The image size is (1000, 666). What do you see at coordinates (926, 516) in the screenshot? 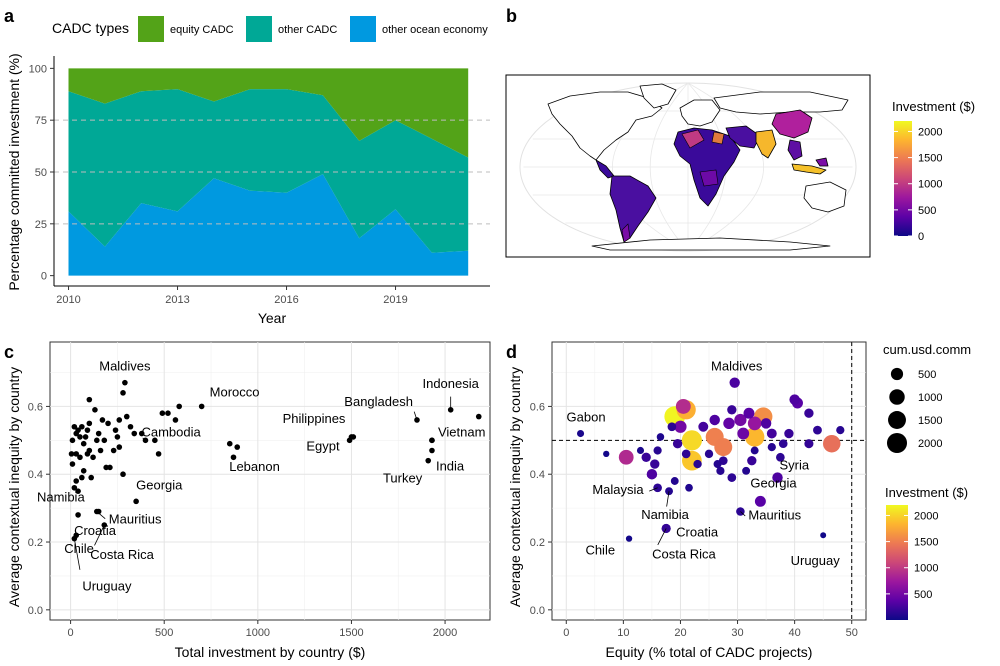
I see `color-legend-label-2000: 2000` at bounding box center [926, 516].